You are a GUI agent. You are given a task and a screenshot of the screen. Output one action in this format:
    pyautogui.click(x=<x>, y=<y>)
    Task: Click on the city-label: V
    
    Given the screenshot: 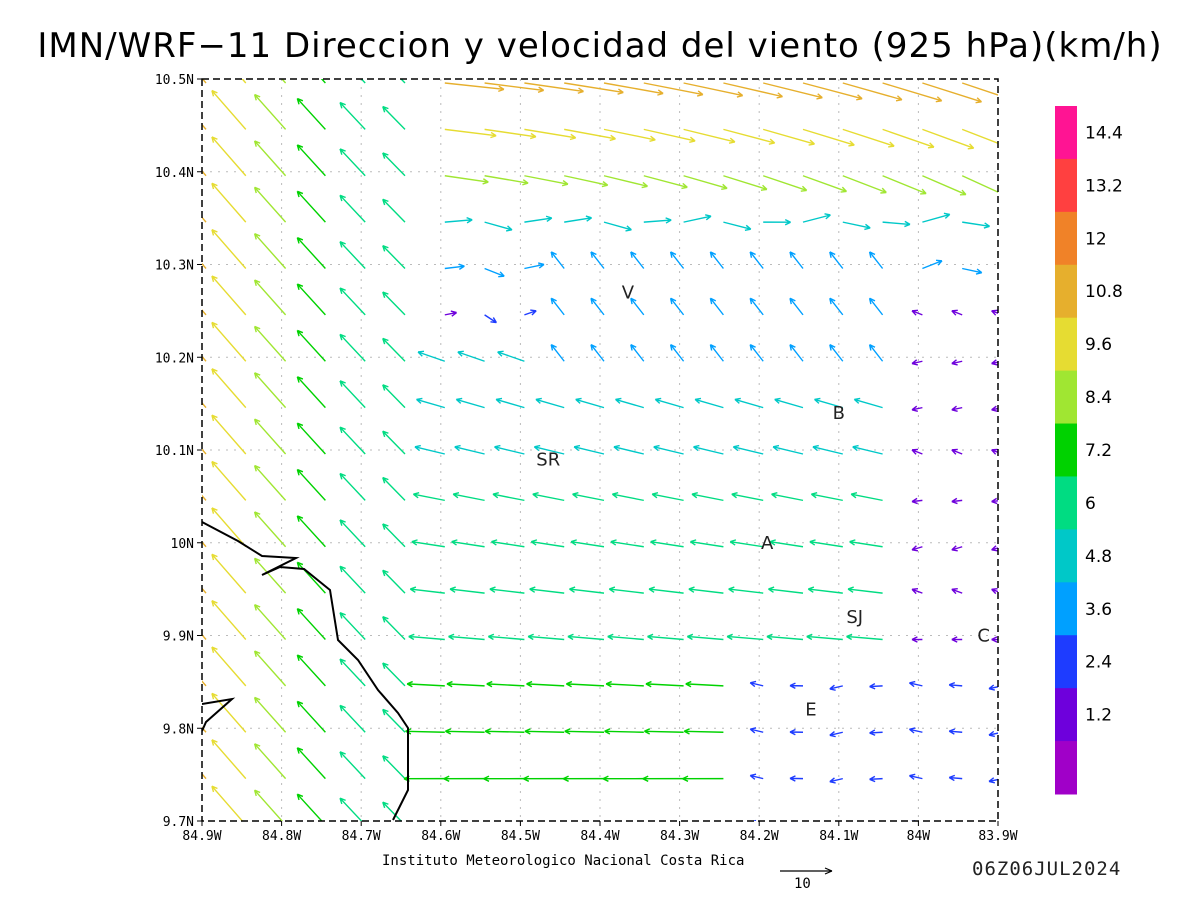 What is the action you would take?
    pyautogui.click(x=628, y=292)
    